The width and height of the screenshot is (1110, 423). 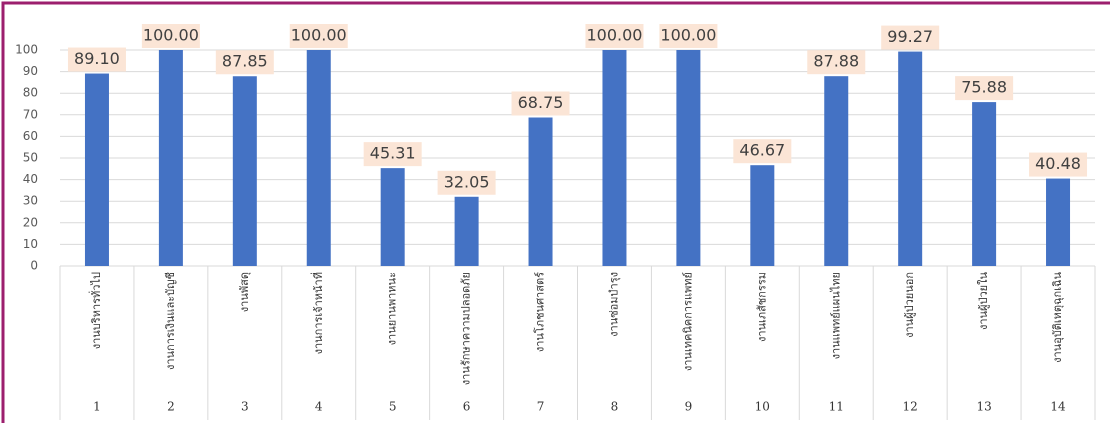 What do you see at coordinates (170, 321) in the screenshot?
I see `x-tick-label: งานการเงินและบัญชี` at bounding box center [170, 321].